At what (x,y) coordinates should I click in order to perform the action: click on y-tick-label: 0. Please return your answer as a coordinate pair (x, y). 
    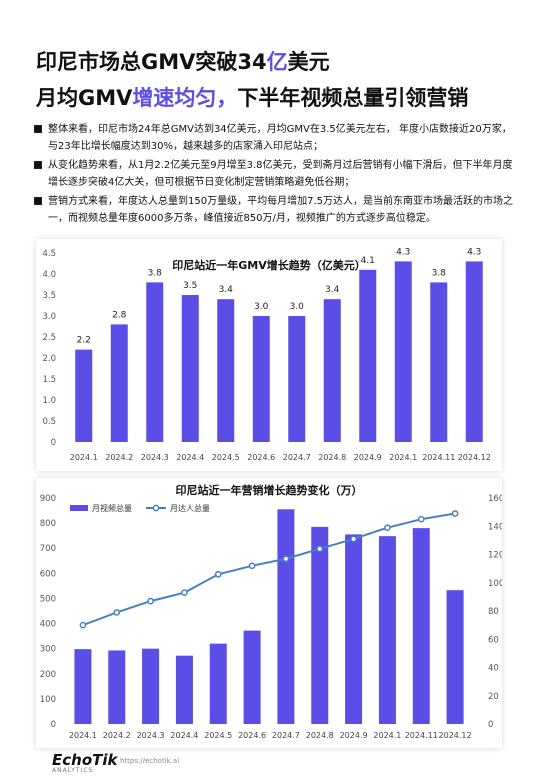
    Looking at the image, I should click on (53, 443).